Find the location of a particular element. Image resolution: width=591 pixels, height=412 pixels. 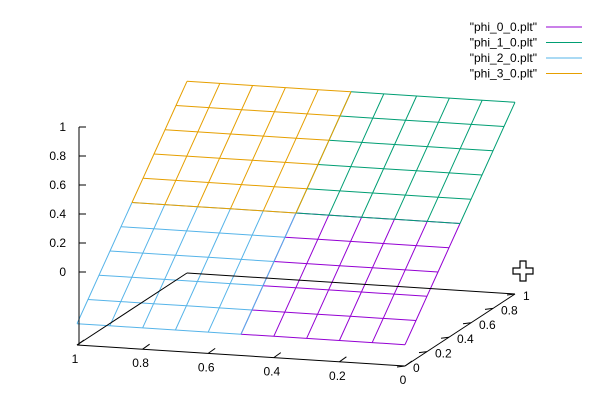

legend-label: "phi_2_0.plt" is located at coordinates (503, 58).